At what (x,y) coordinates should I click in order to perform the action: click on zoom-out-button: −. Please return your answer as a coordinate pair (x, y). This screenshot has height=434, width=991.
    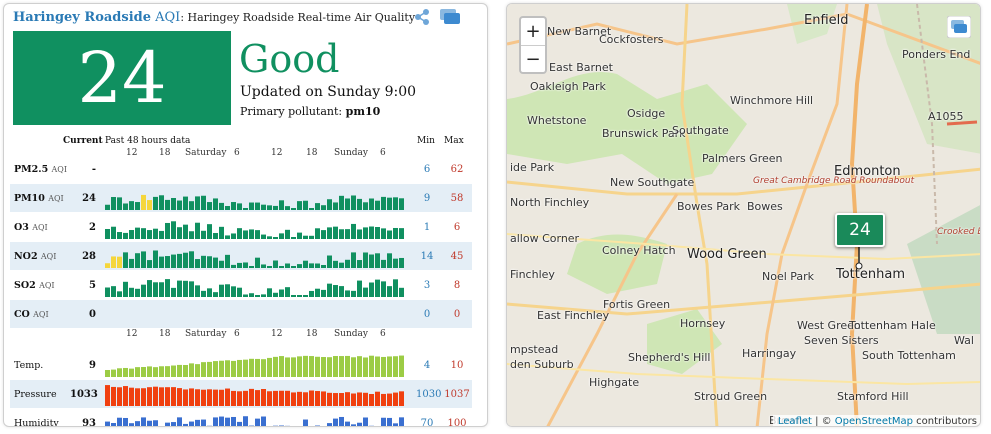
    Looking at the image, I should click on (533, 59).